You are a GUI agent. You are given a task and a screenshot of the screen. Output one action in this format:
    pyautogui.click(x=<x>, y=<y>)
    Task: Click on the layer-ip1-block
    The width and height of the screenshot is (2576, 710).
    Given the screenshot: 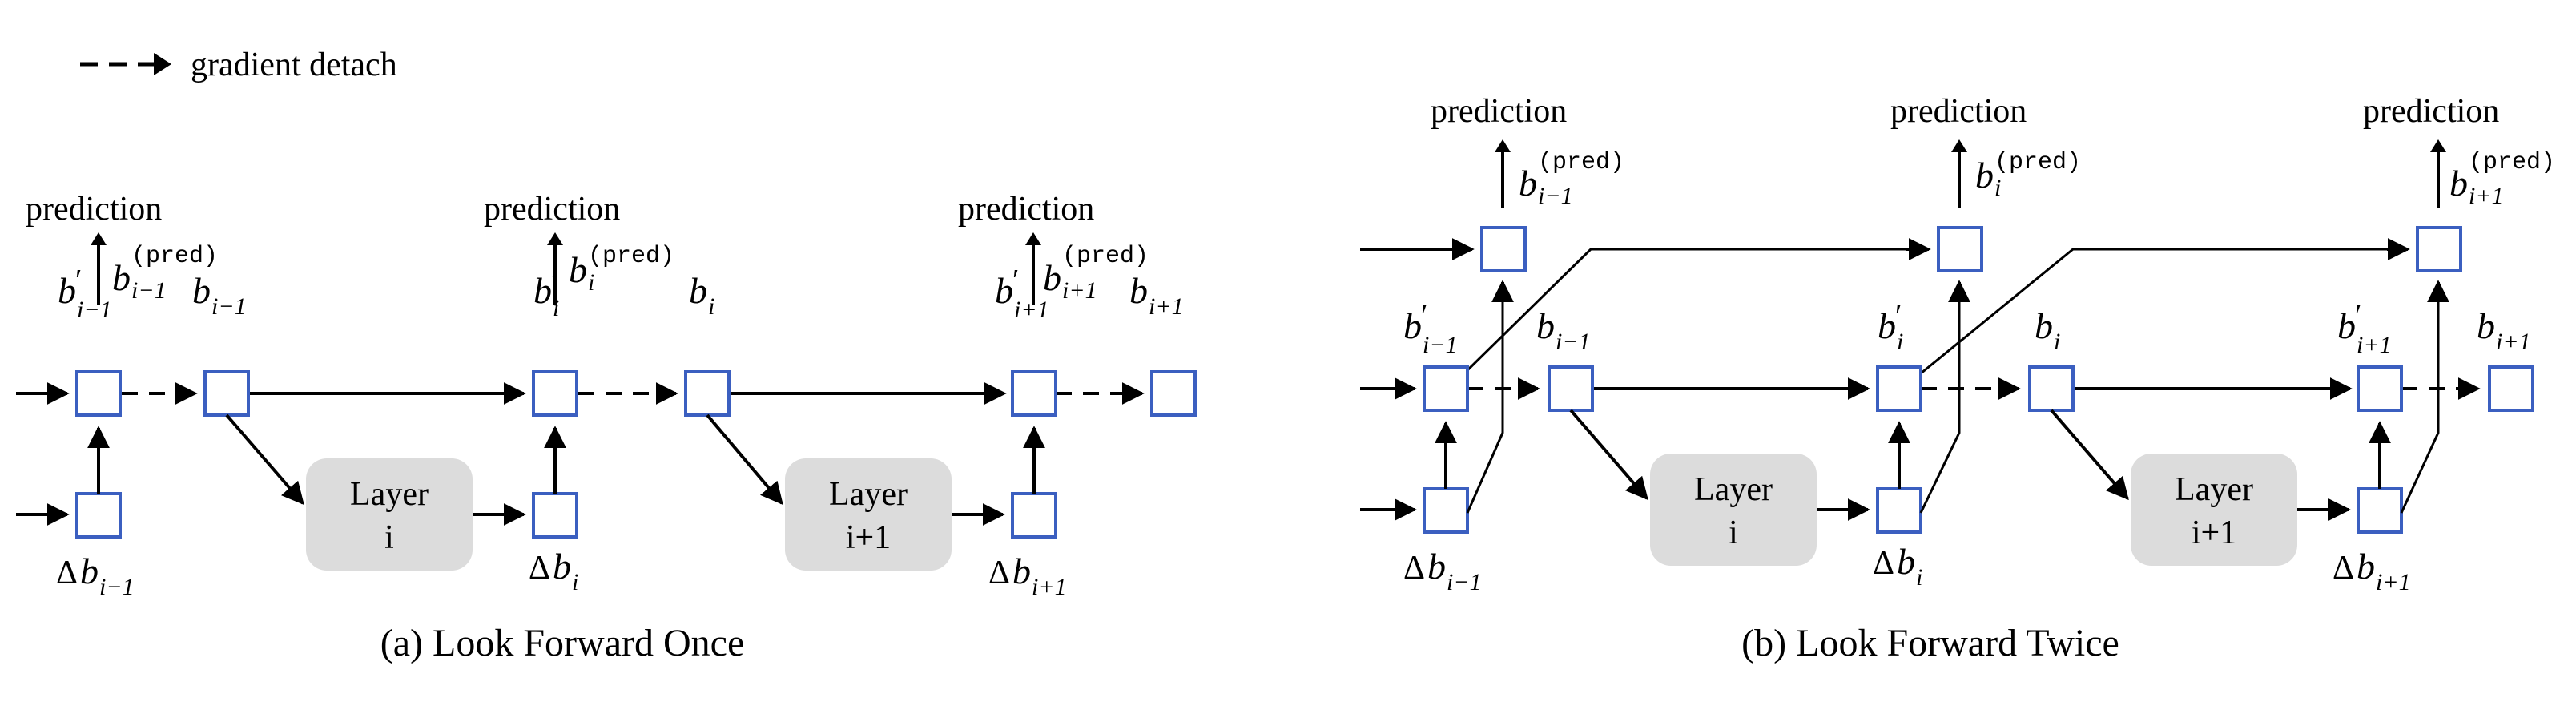 What is the action you would take?
    pyautogui.click(x=869, y=514)
    